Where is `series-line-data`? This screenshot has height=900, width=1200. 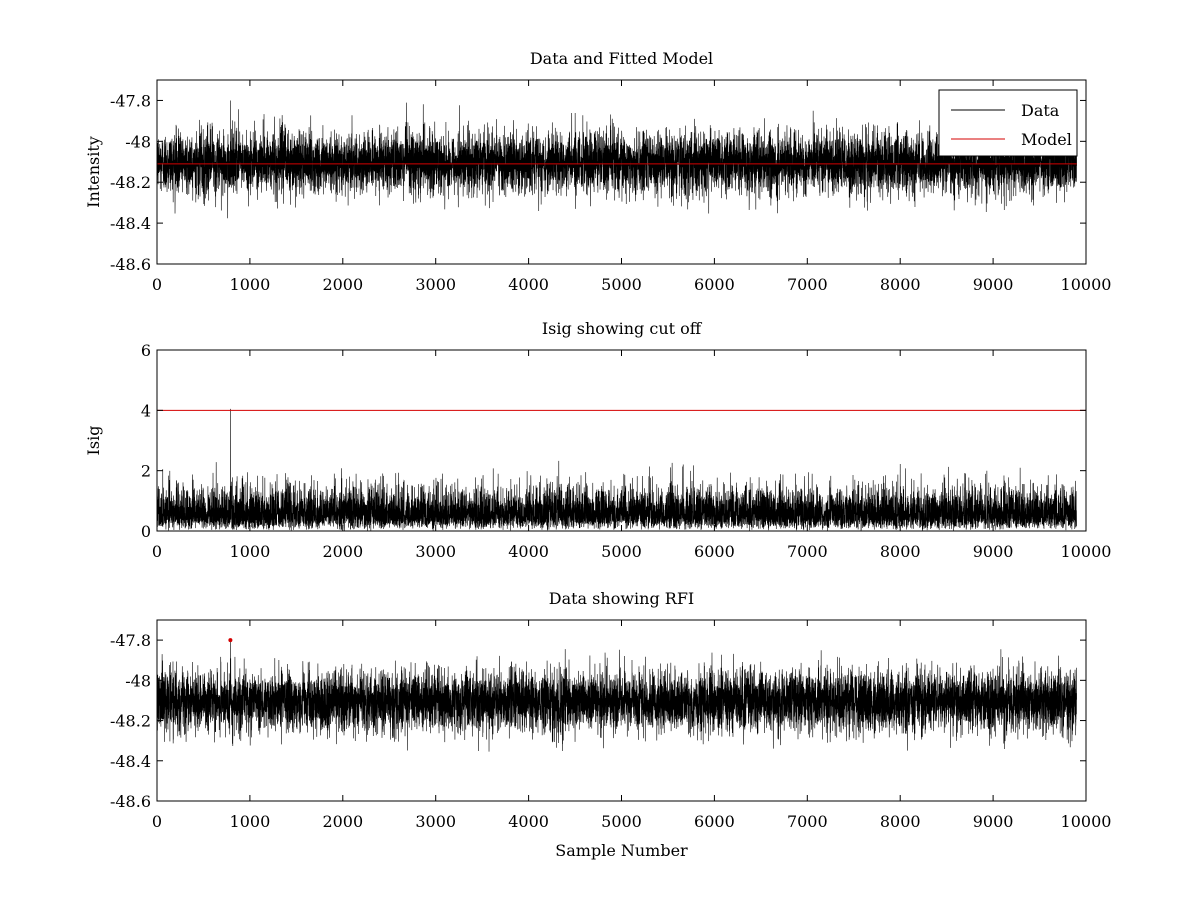
series-line-data is located at coordinates (617, 159).